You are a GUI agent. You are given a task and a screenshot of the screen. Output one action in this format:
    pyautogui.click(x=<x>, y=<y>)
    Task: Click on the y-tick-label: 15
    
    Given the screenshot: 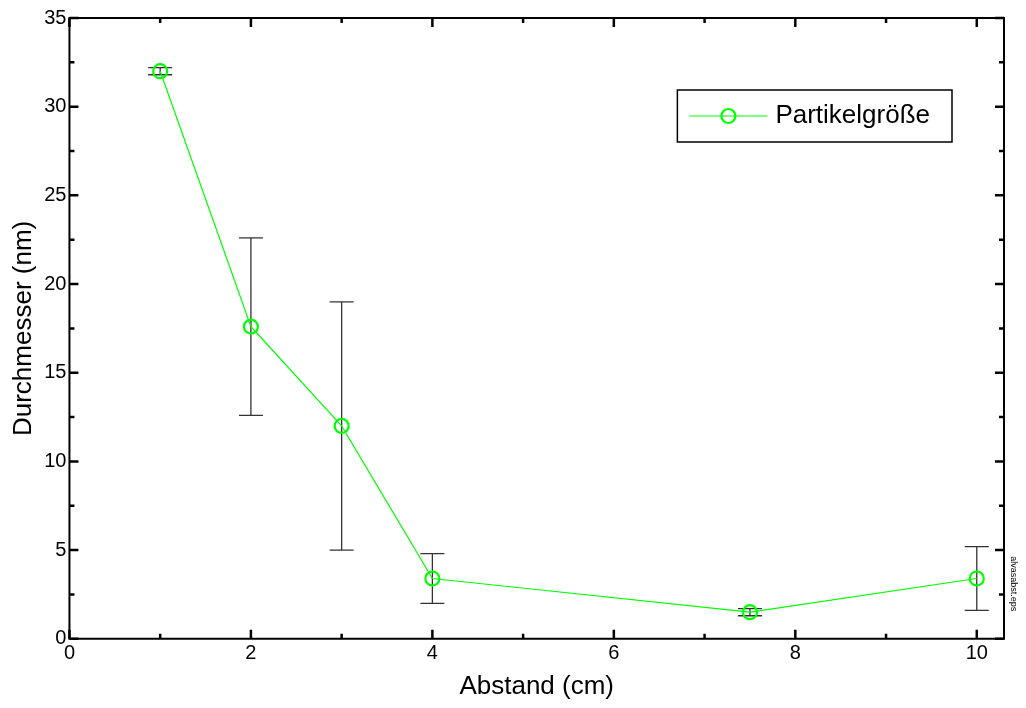 What is the action you would take?
    pyautogui.click(x=55, y=371)
    